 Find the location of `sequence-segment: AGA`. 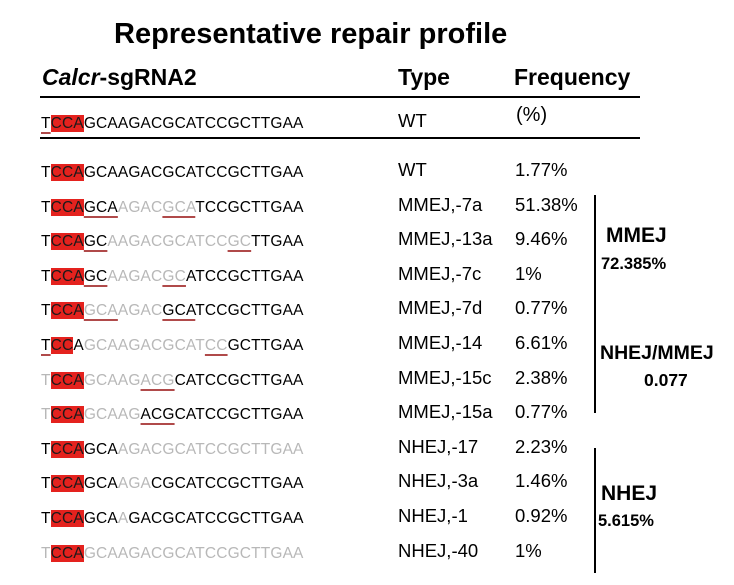

sequence-segment: AGA is located at coordinates (134, 484).